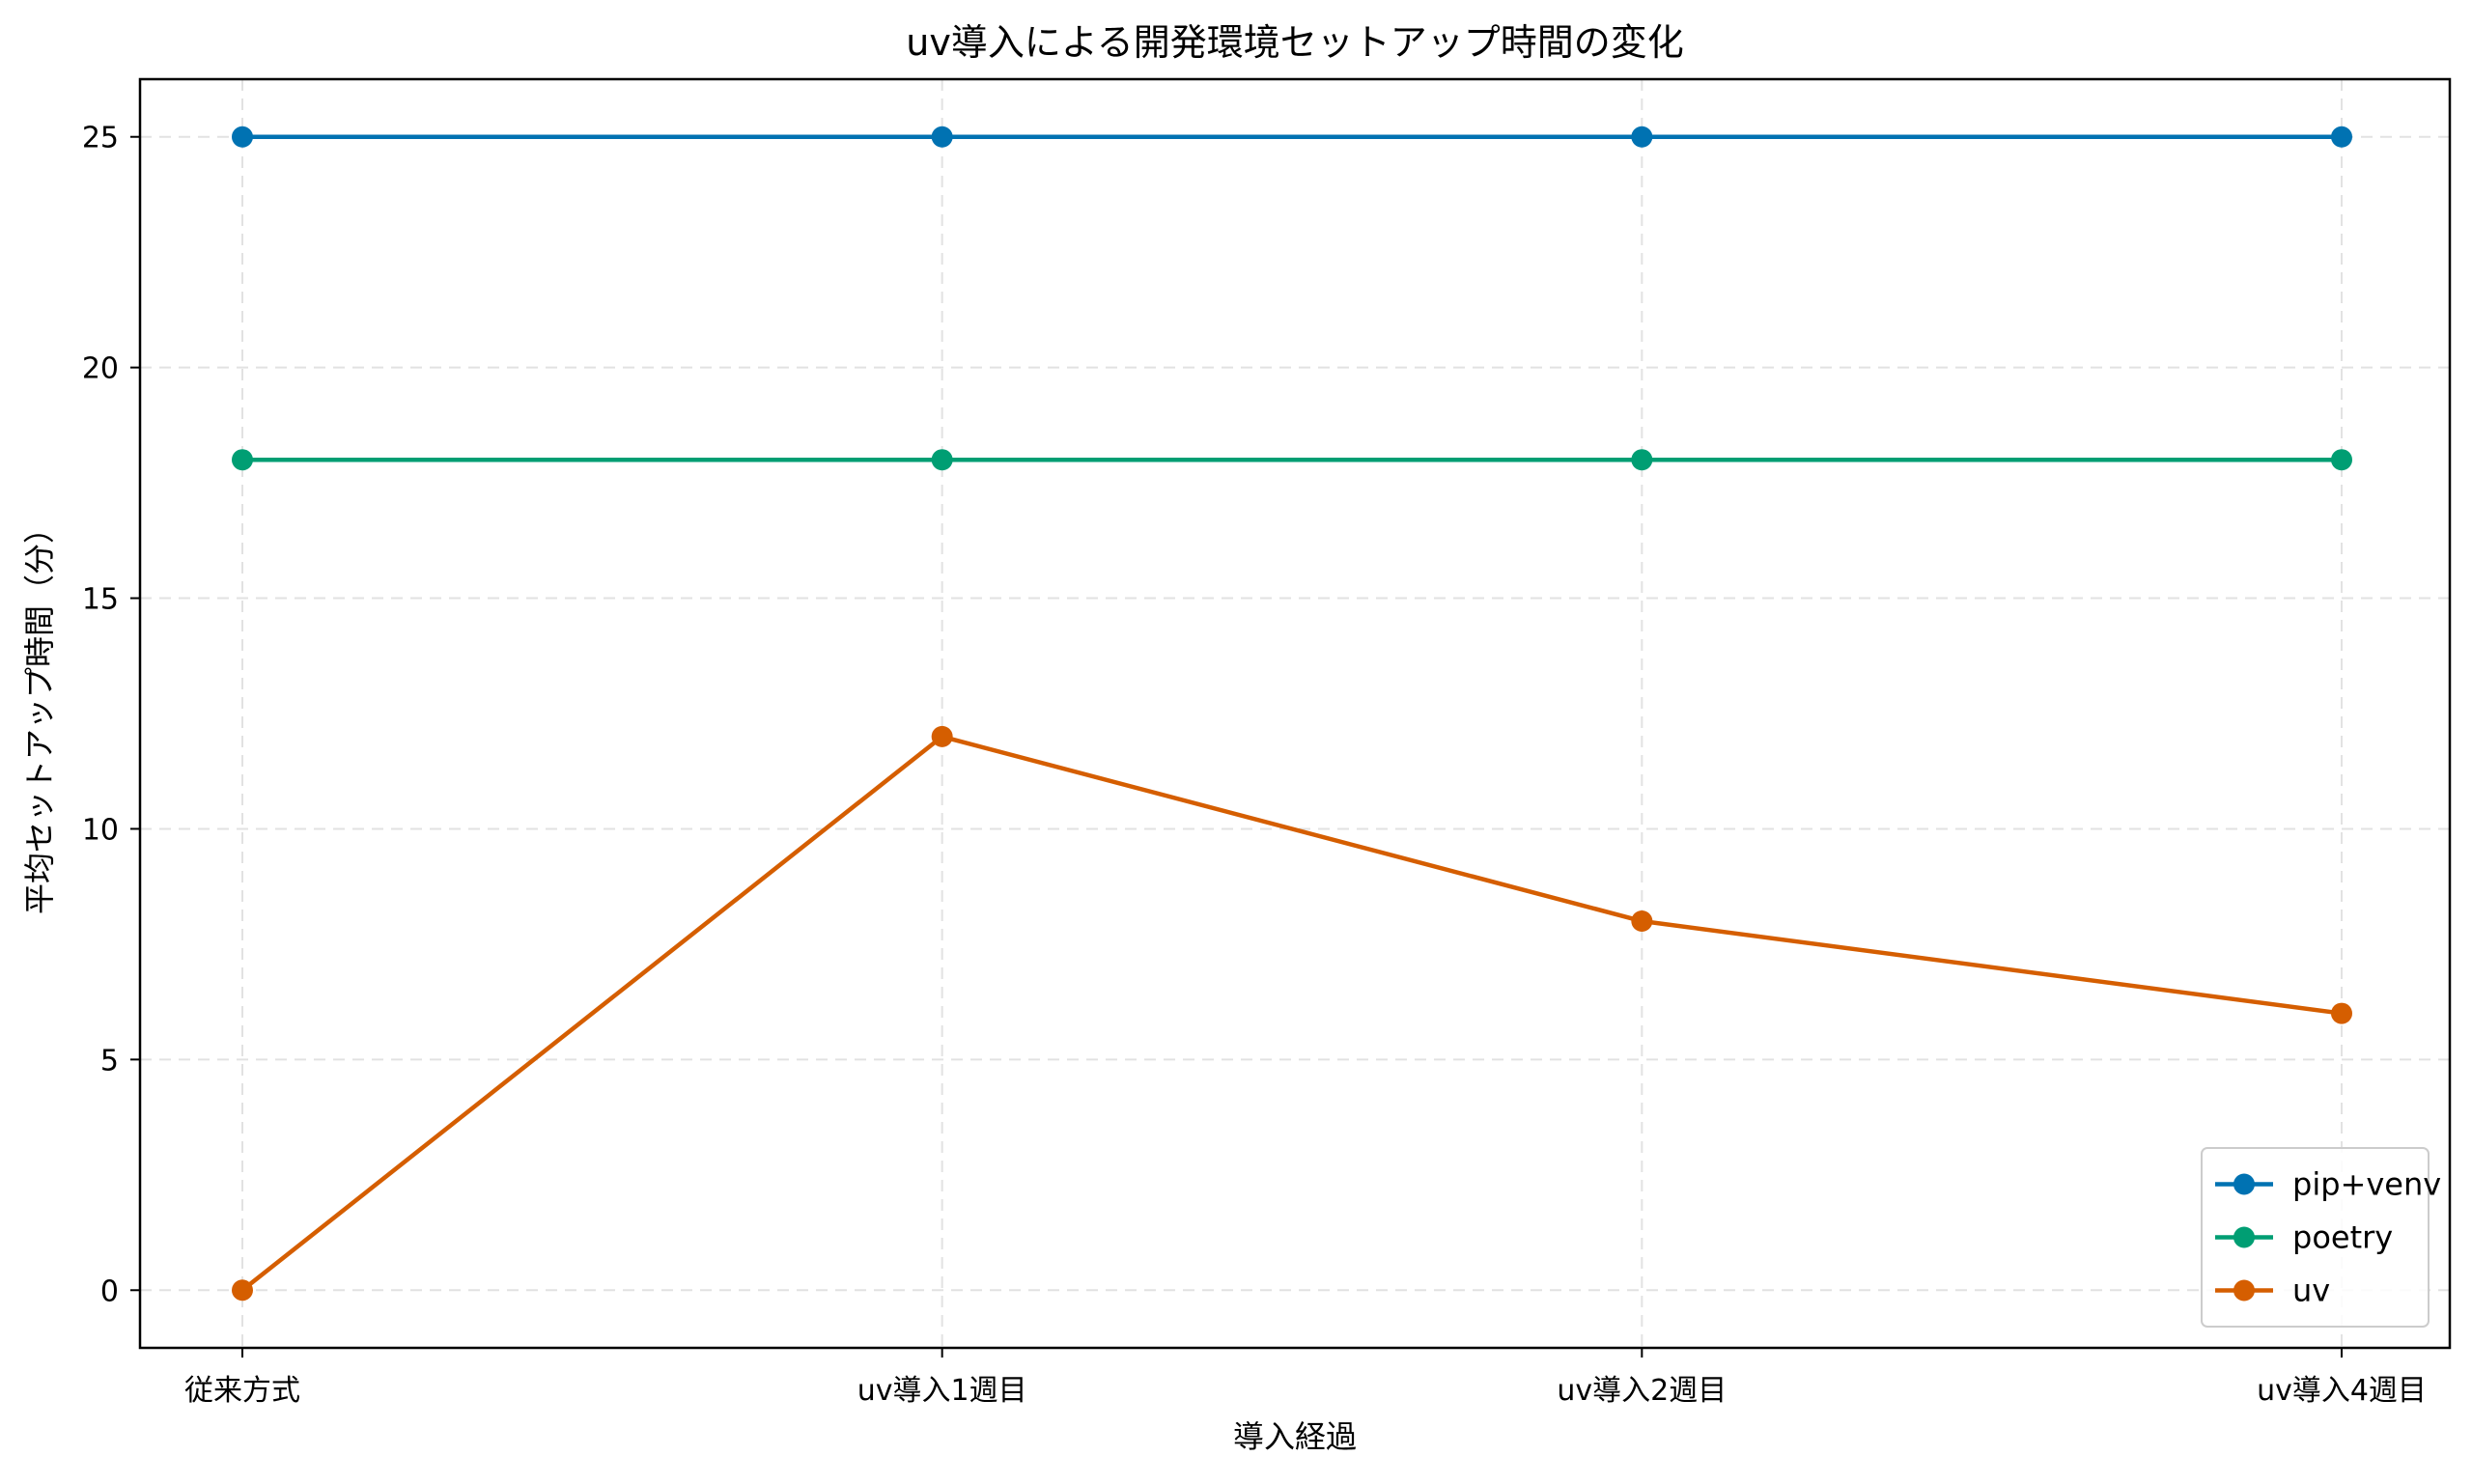 The height and width of the screenshot is (1484, 2472). Describe the element at coordinates (1292, 460) in the screenshot. I see `series-poetry` at that location.